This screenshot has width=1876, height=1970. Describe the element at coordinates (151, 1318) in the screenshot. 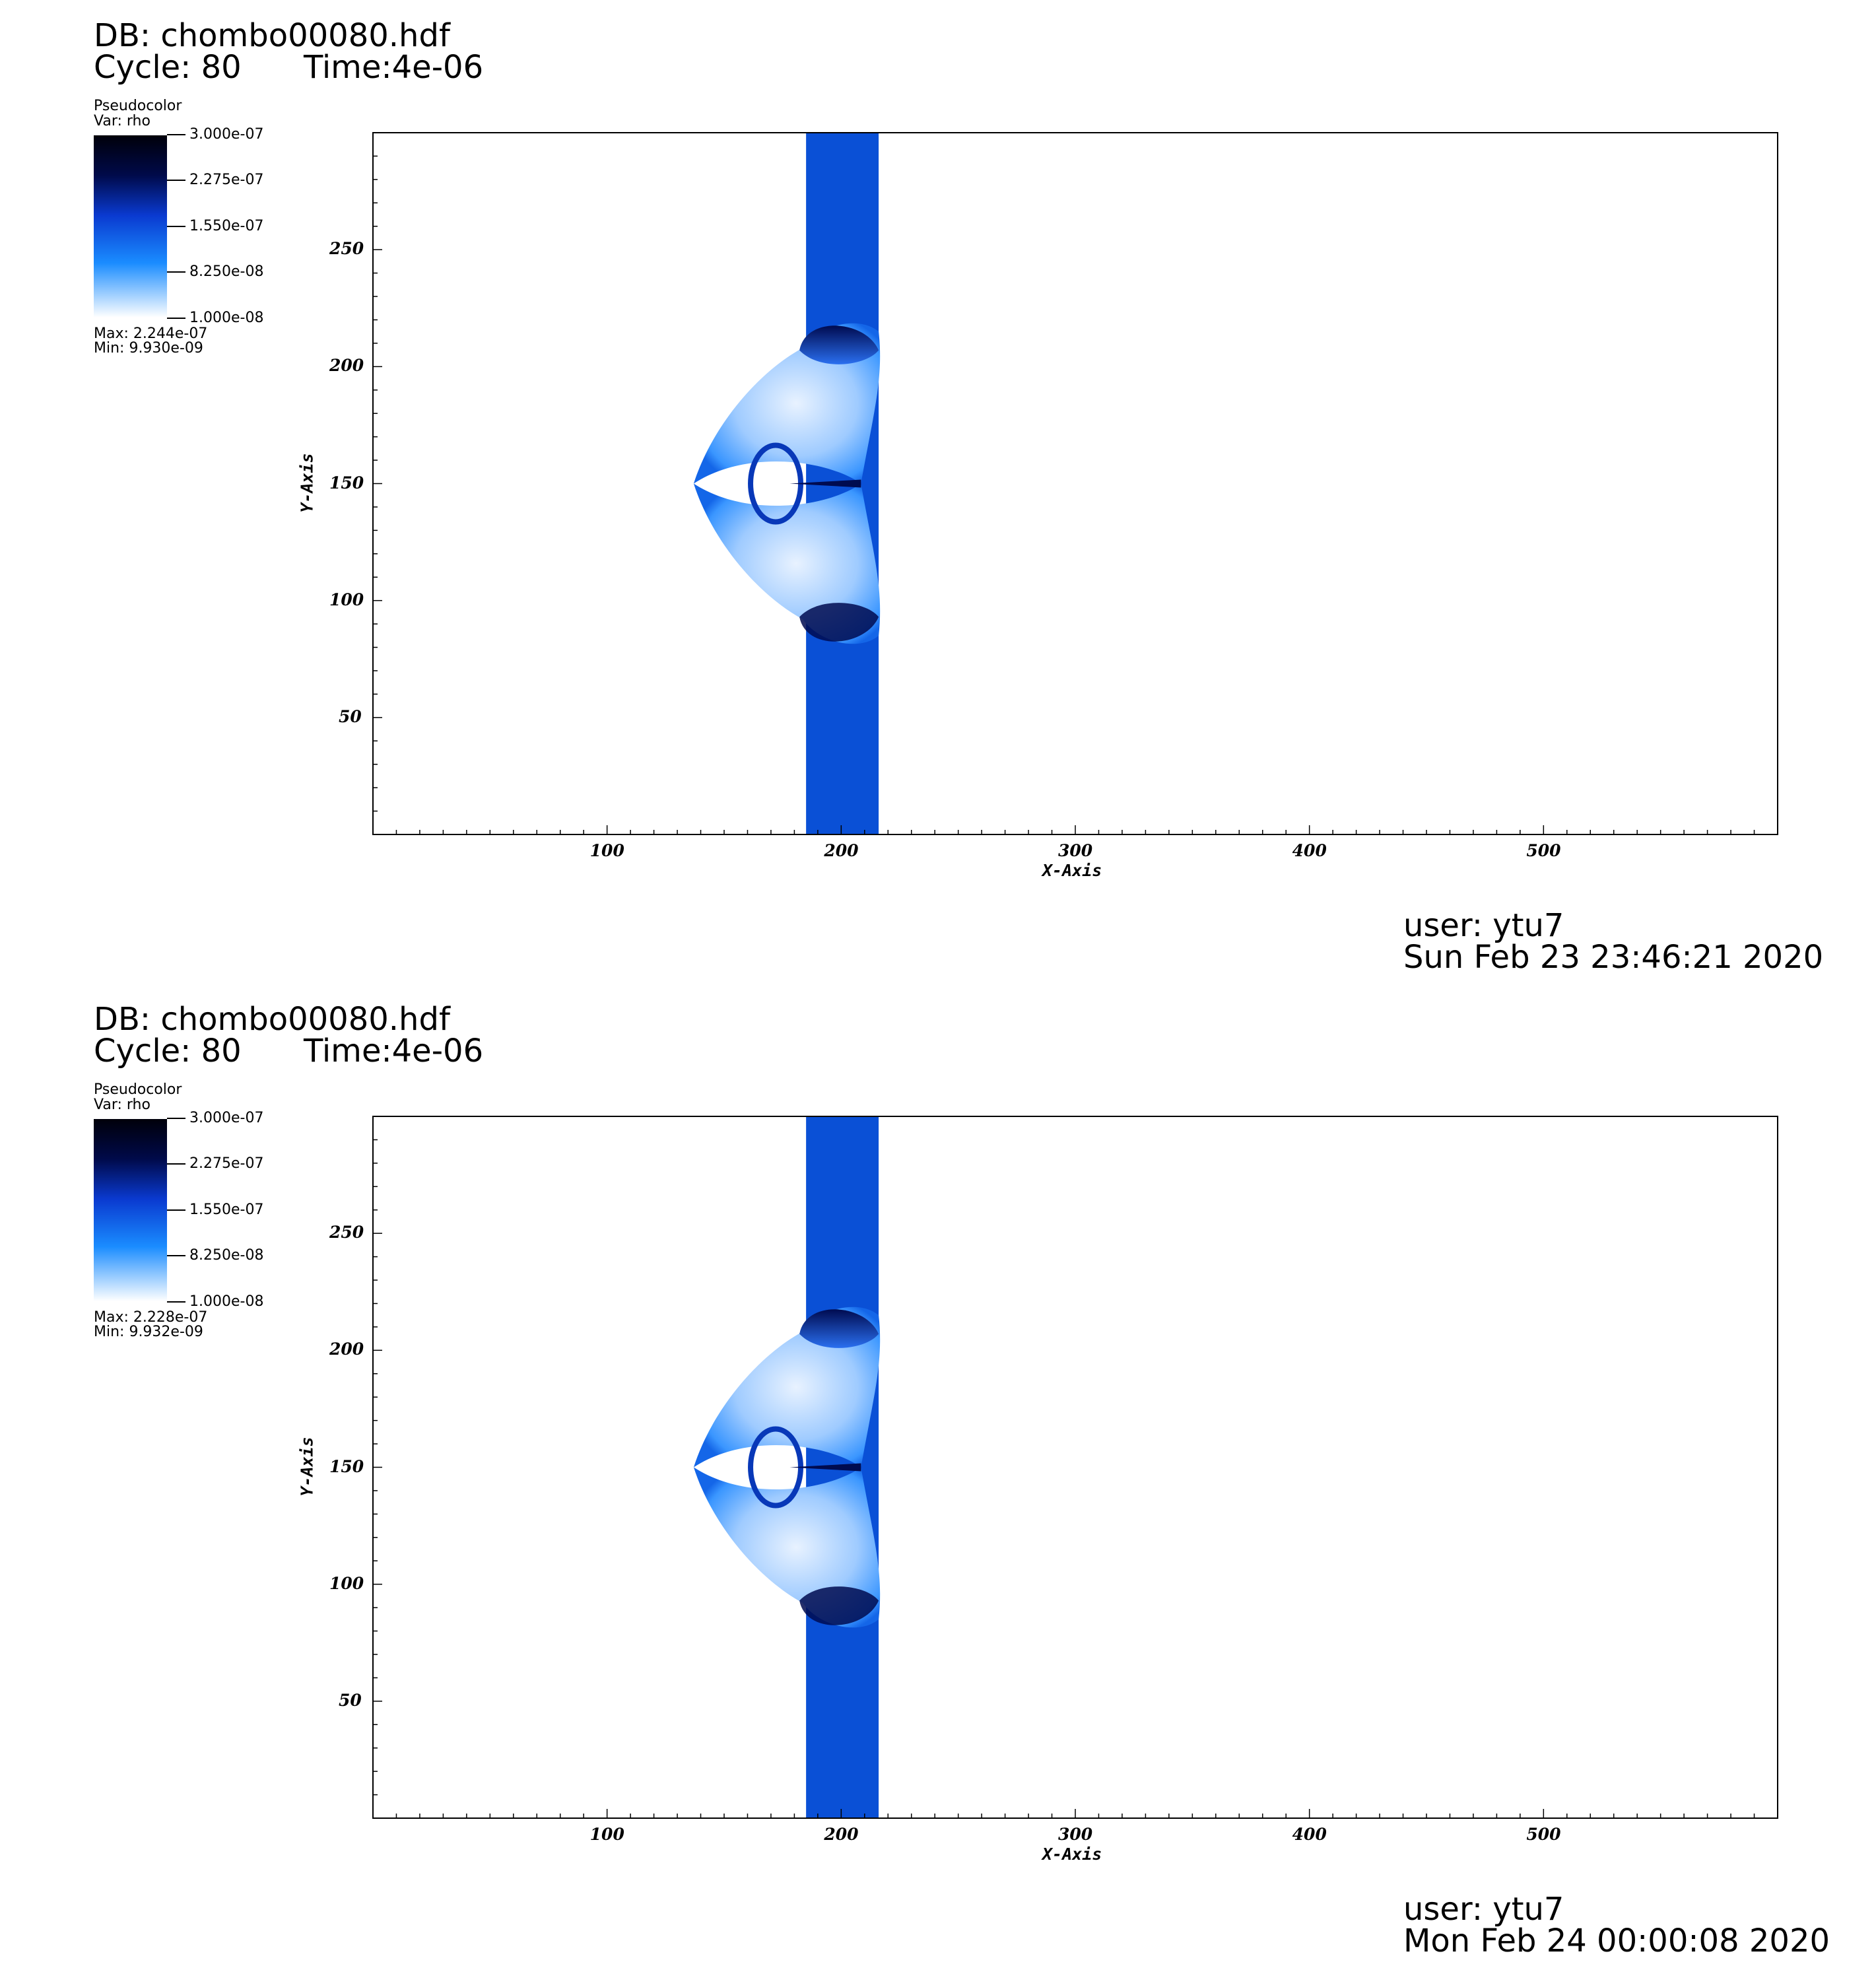

I see `legend-max: Max: 2.228e-07` at that location.